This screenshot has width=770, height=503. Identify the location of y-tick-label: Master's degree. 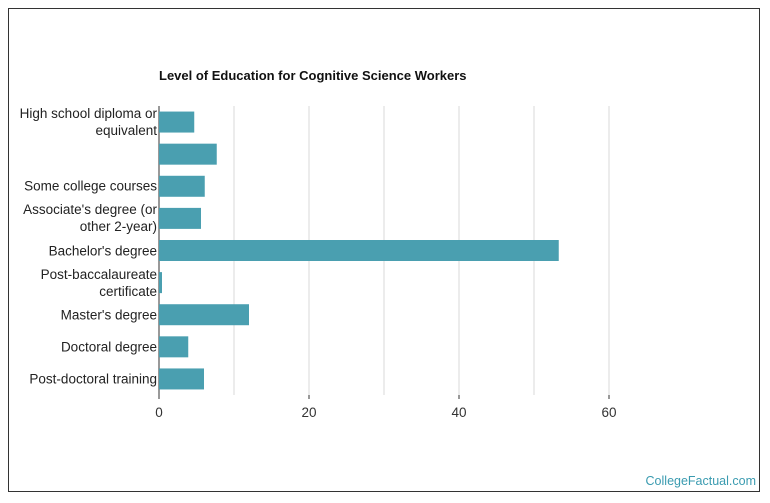
(108, 315).